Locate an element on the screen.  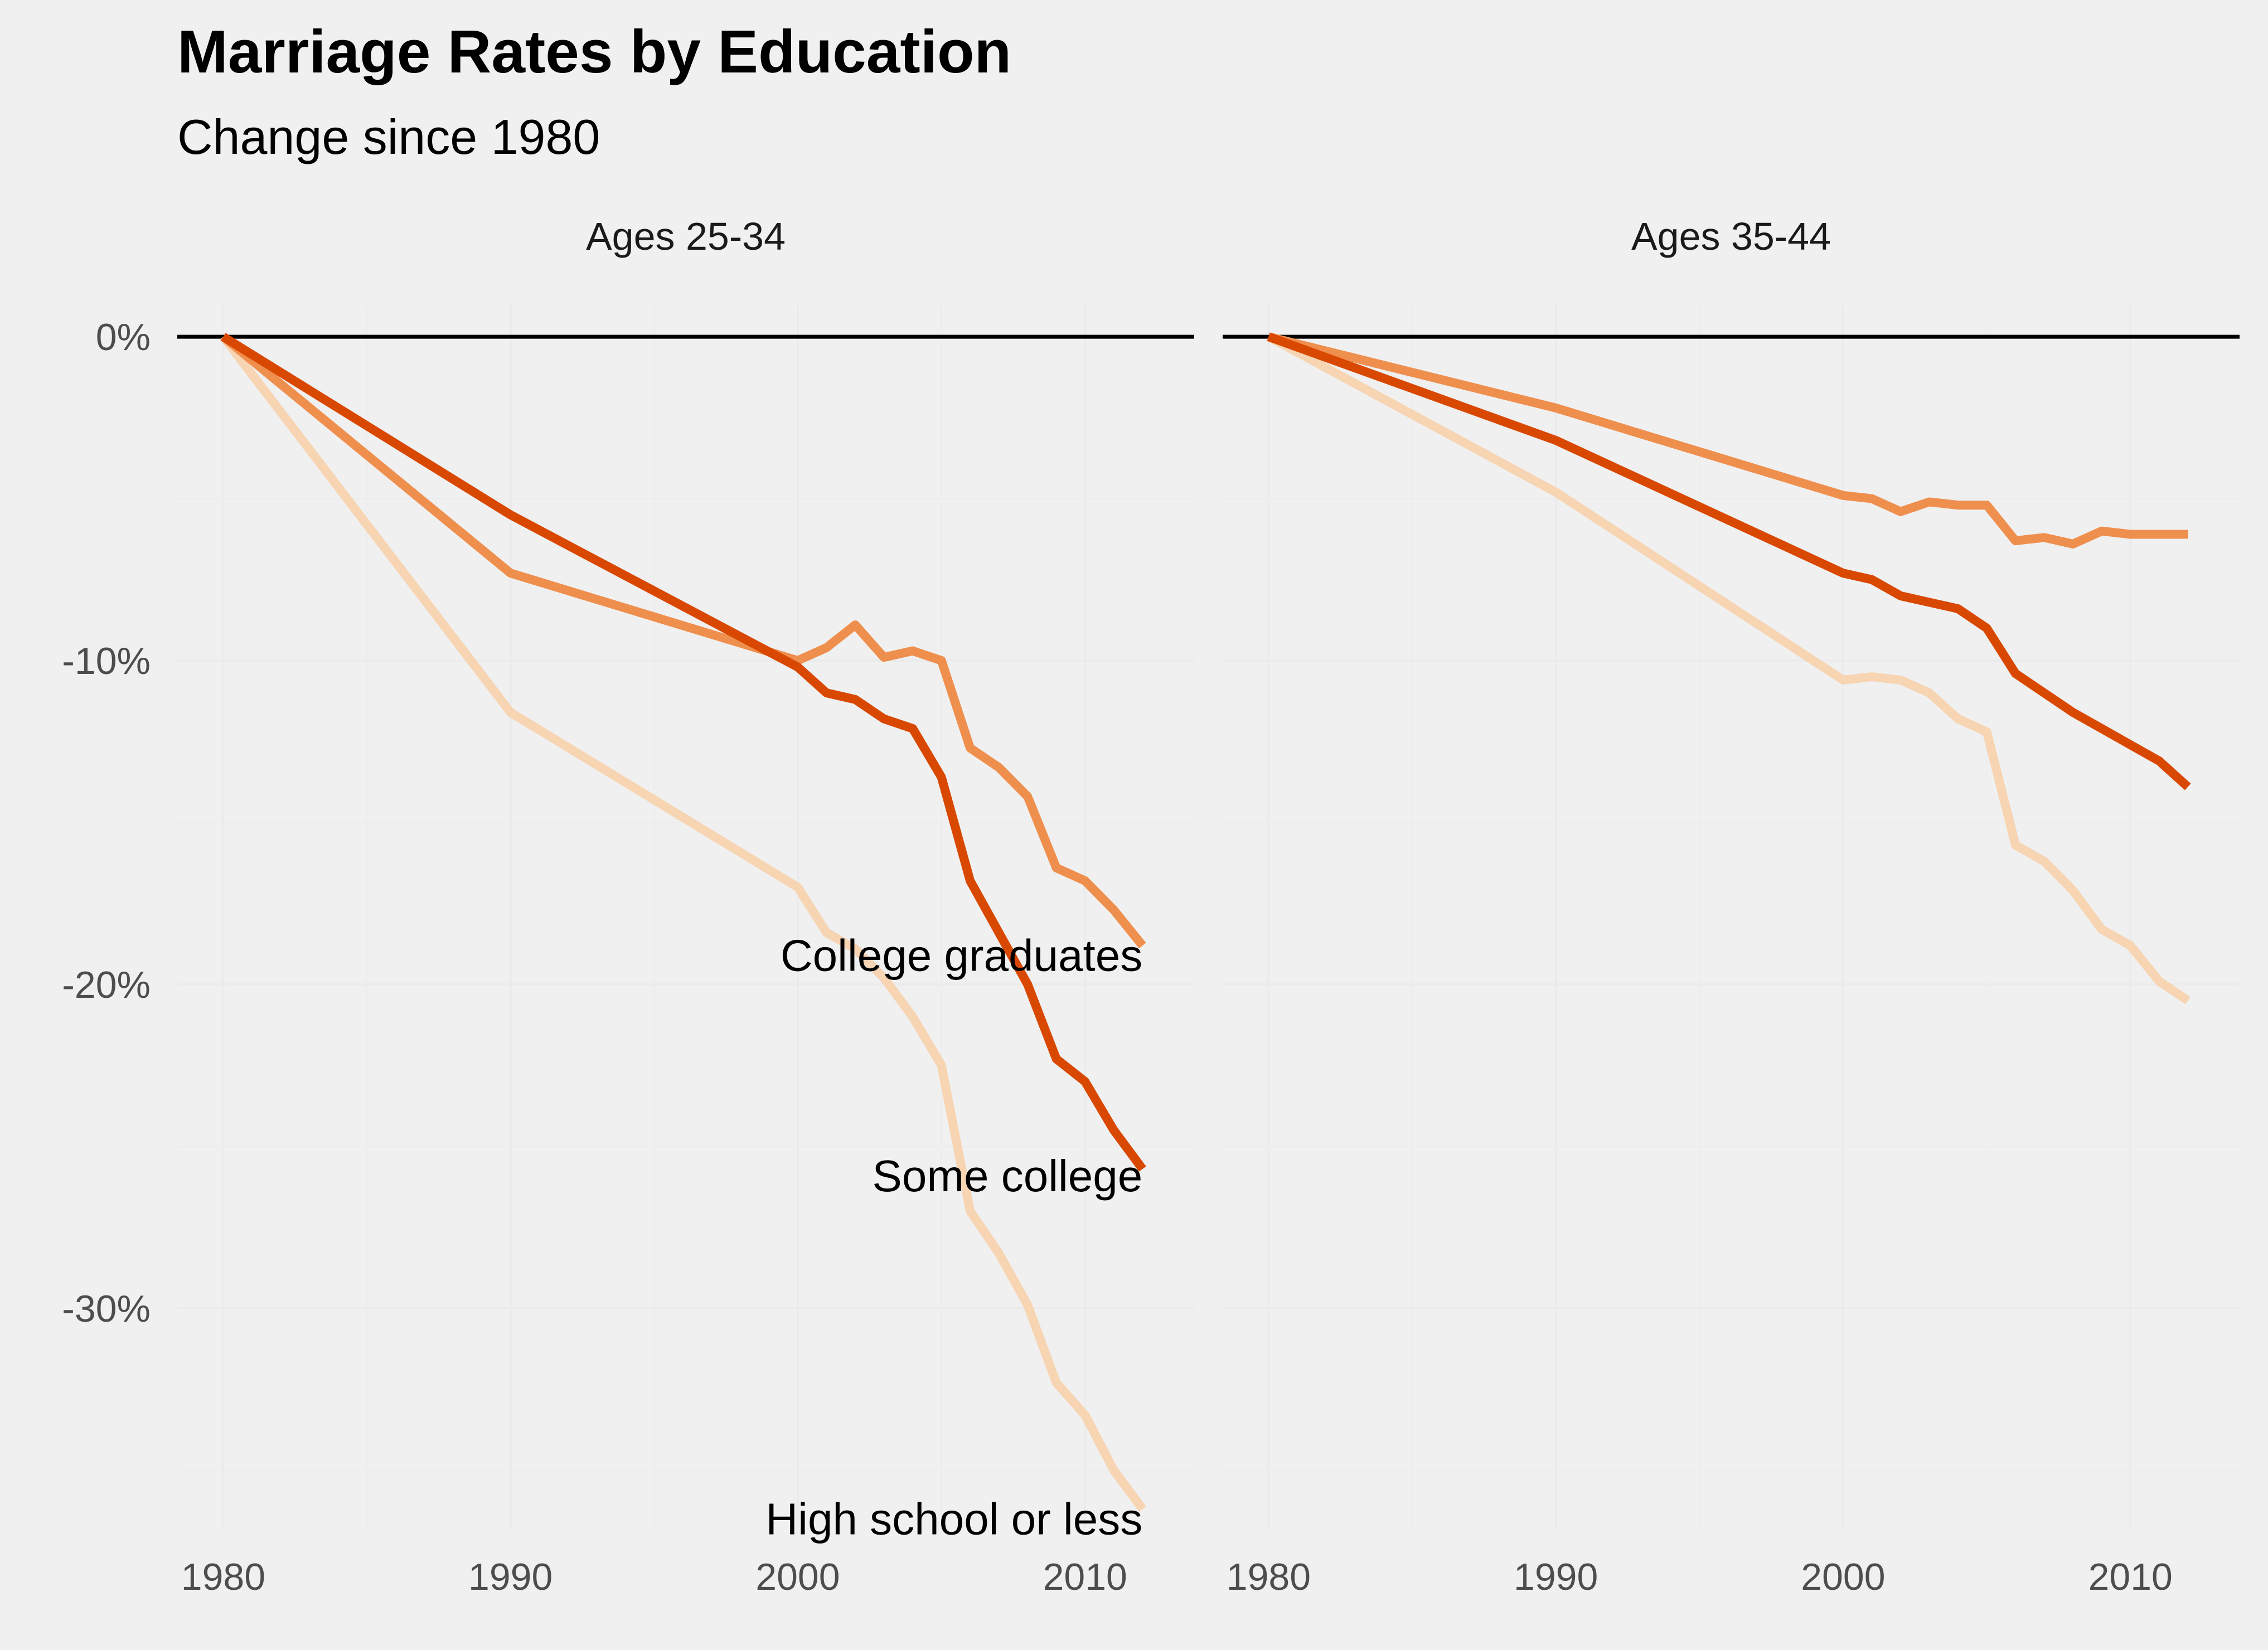
facet-strip-label: Ages 35-44 is located at coordinates (1731, 236).